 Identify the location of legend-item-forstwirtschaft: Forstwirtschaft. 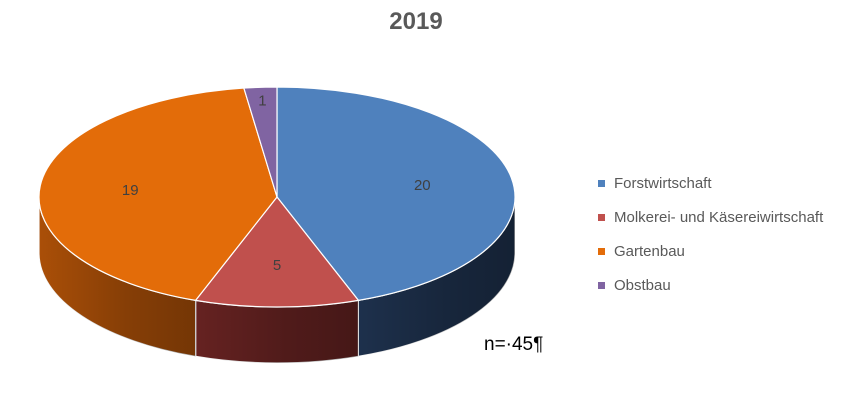
(710, 183).